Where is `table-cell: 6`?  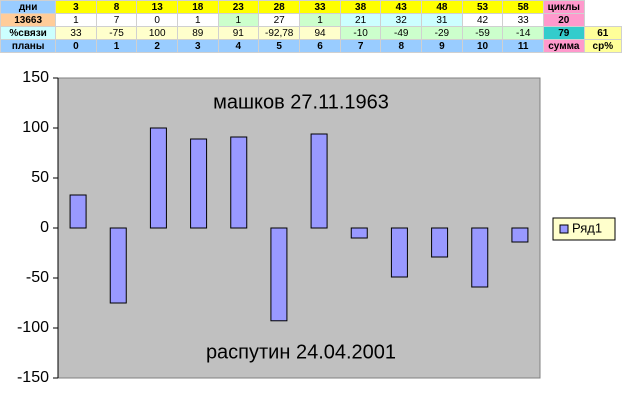 table-cell: 6 is located at coordinates (320, 46).